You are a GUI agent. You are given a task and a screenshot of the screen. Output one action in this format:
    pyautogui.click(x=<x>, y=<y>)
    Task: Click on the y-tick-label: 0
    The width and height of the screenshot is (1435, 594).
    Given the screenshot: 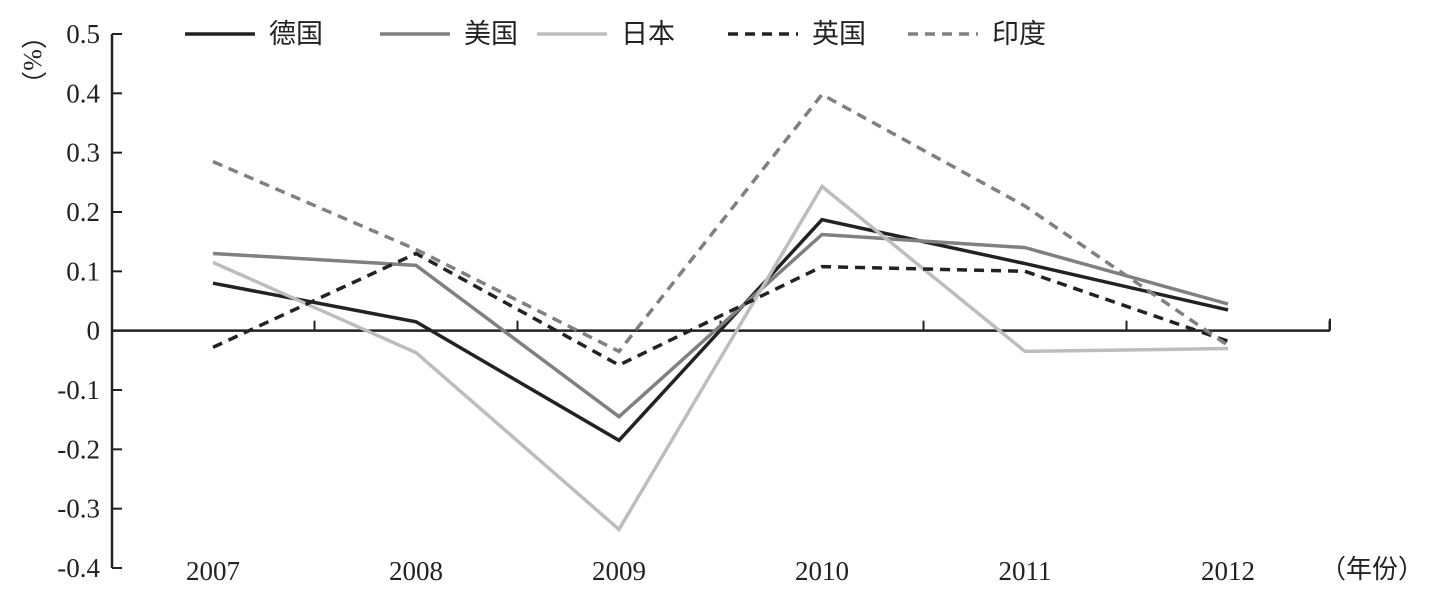 What is the action you would take?
    pyautogui.click(x=94, y=331)
    